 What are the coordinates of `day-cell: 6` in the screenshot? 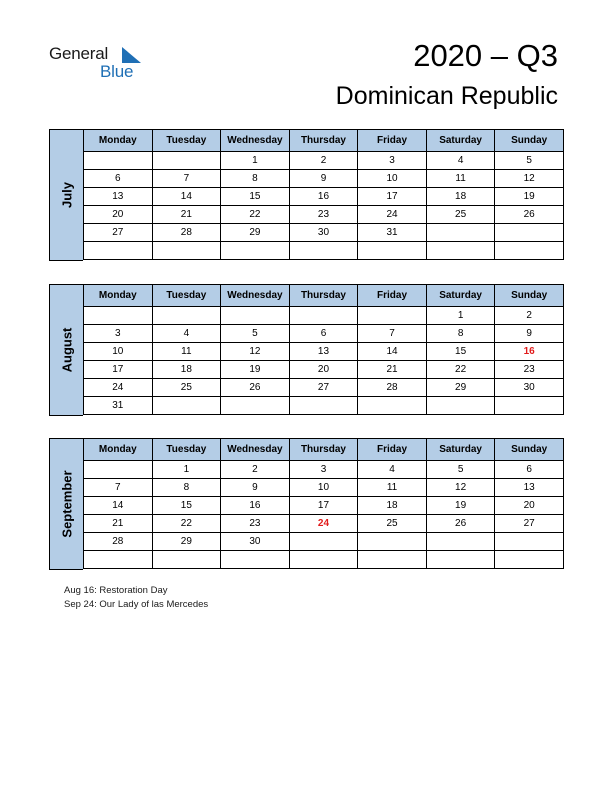 It's located at (529, 469).